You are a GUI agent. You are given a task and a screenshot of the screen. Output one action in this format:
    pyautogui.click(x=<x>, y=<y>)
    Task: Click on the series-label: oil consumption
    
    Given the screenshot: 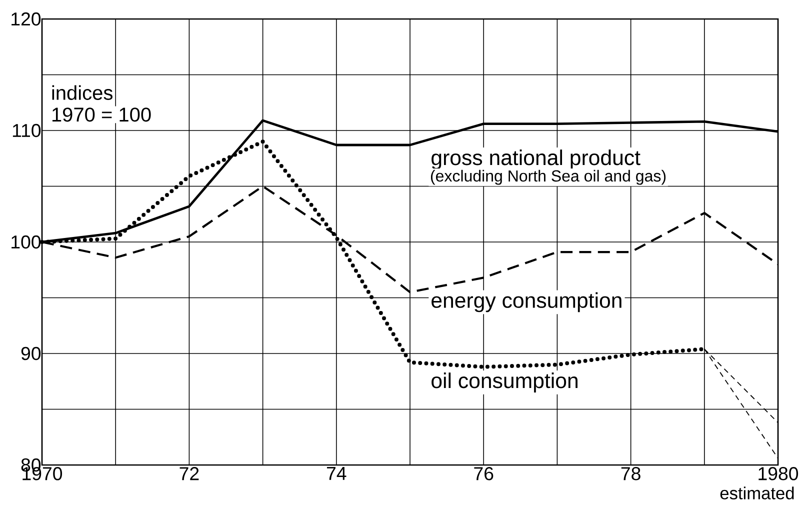 What is the action you would take?
    pyautogui.click(x=505, y=382)
    